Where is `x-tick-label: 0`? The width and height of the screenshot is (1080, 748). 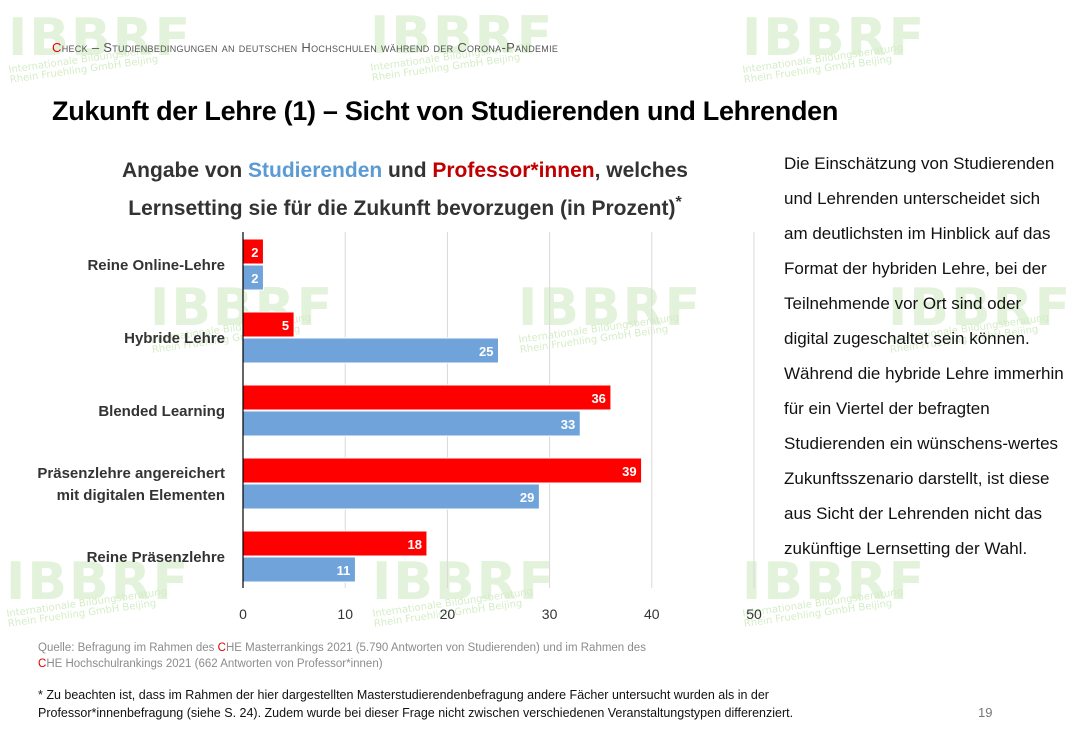 x-tick-label: 0 is located at coordinates (243, 614).